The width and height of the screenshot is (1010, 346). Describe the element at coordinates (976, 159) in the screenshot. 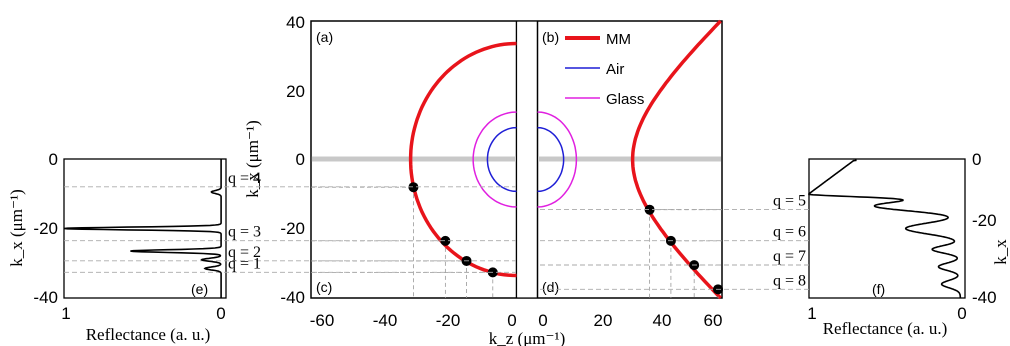

I see `side-f-y-tick: 0` at that location.